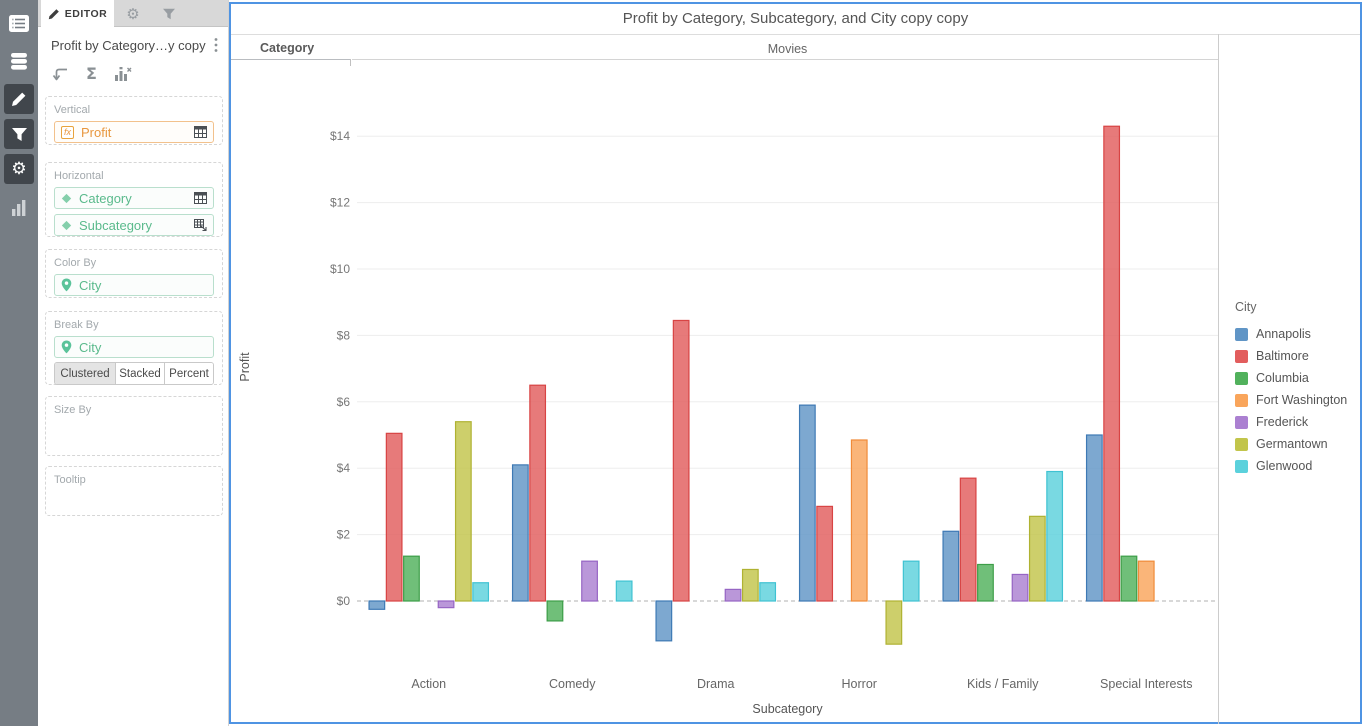 This screenshot has height=726, width=1364. What do you see at coordinates (19, 207) in the screenshot?
I see `bar-chart-icon` at bounding box center [19, 207].